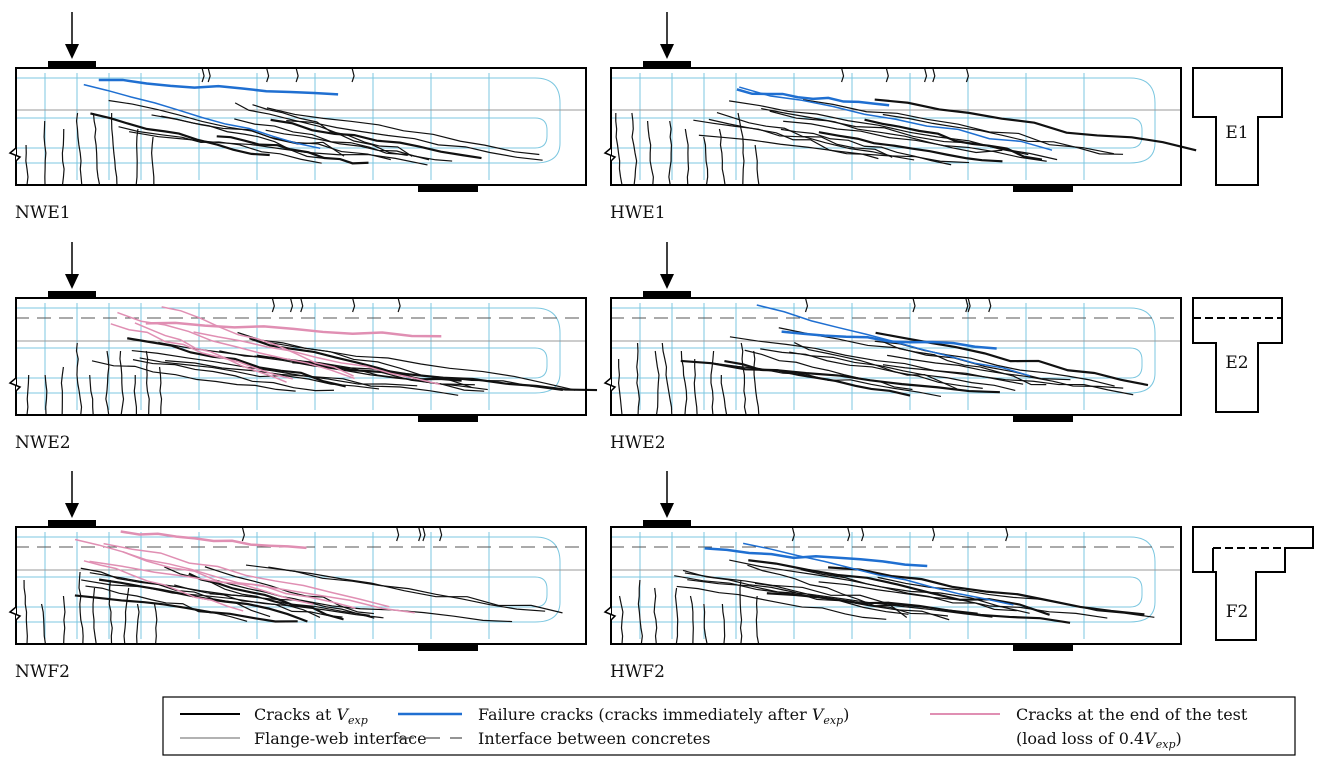 The width and height of the screenshot is (1332, 759). What do you see at coordinates (1132, 714) in the screenshot?
I see `legend-label: Cracks at the end of the test` at bounding box center [1132, 714].